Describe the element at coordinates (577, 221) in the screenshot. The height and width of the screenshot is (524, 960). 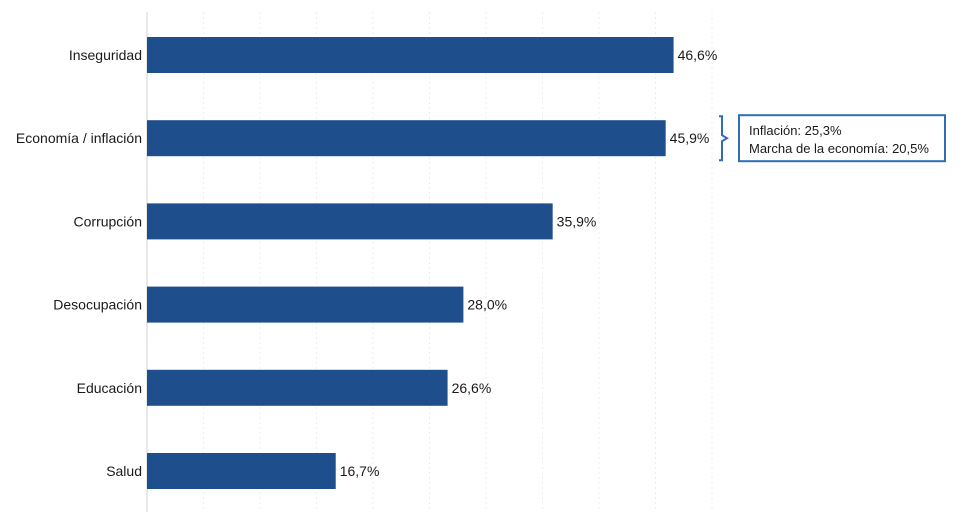
I see `value-label-corrupcion: 35,9%` at that location.